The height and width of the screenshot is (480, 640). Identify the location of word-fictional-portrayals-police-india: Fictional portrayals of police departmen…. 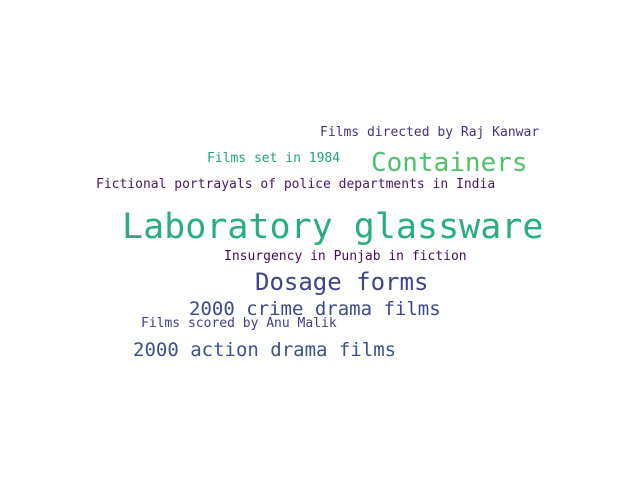
(296, 184).